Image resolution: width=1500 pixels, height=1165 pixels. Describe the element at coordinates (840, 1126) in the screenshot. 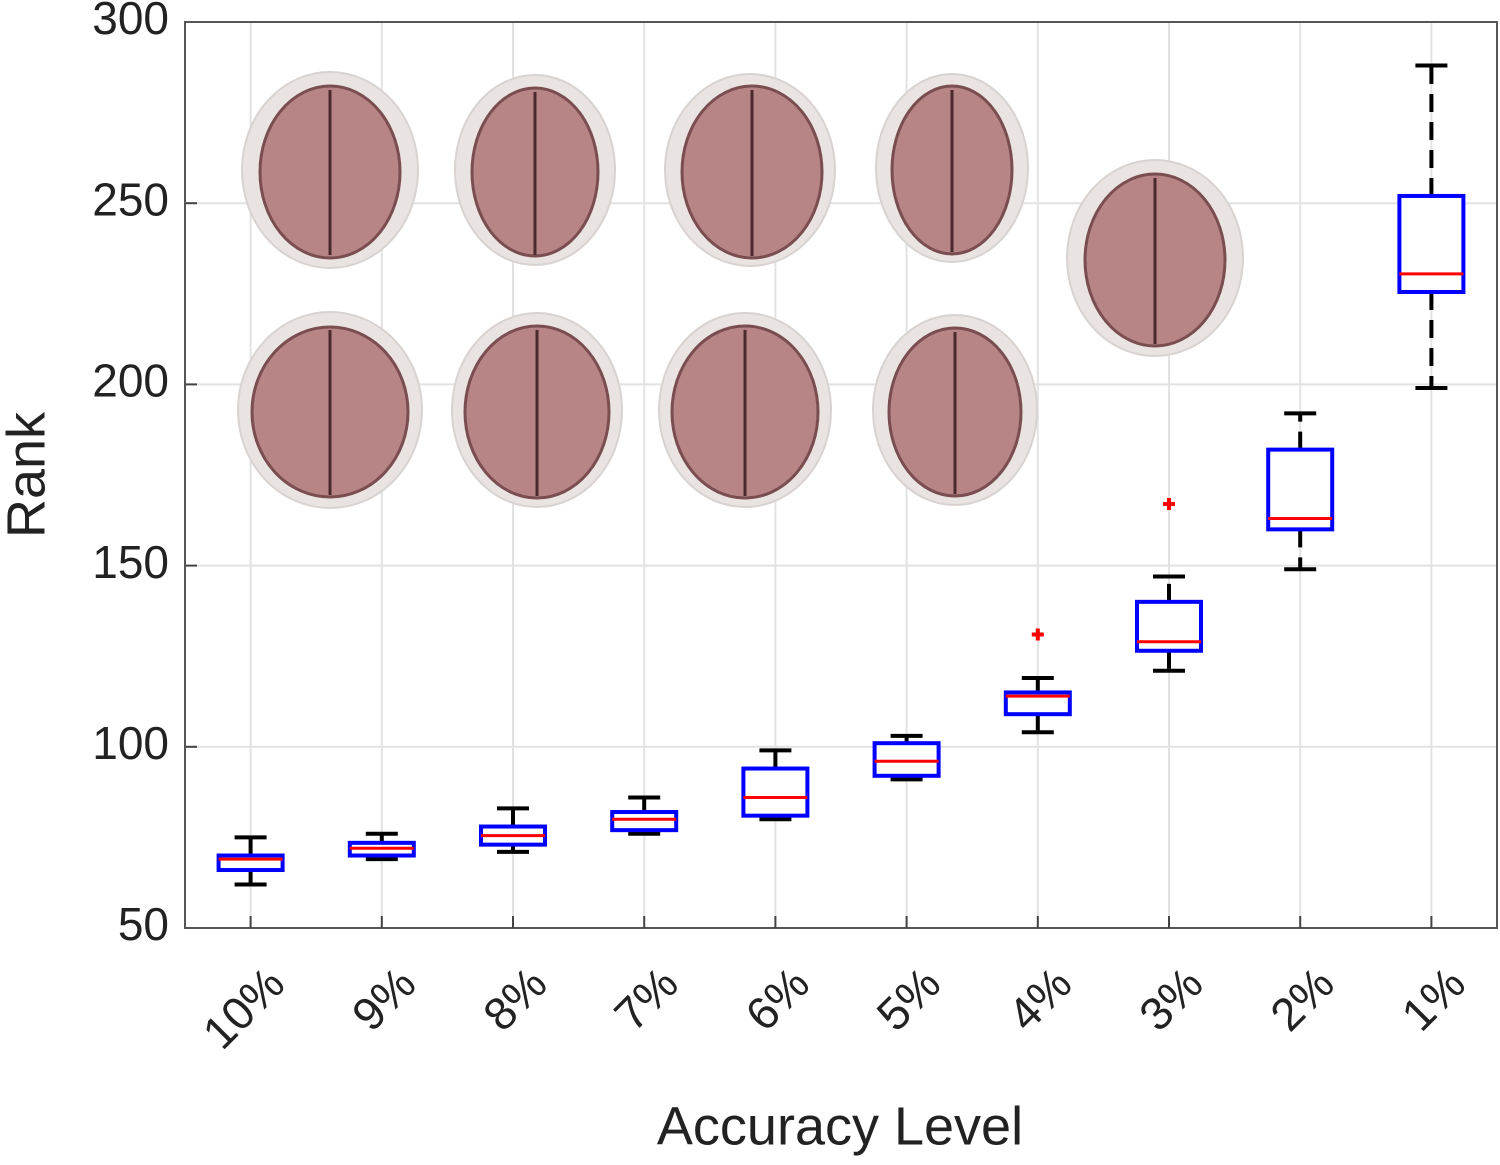

I see `x-axis-label: Accuracy Level` at that location.